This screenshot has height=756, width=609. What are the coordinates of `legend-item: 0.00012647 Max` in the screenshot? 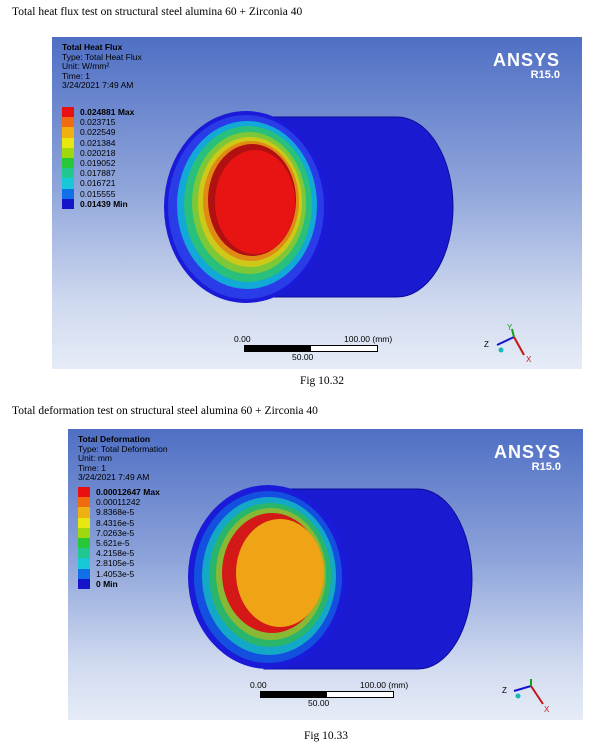 It's located at (119, 492).